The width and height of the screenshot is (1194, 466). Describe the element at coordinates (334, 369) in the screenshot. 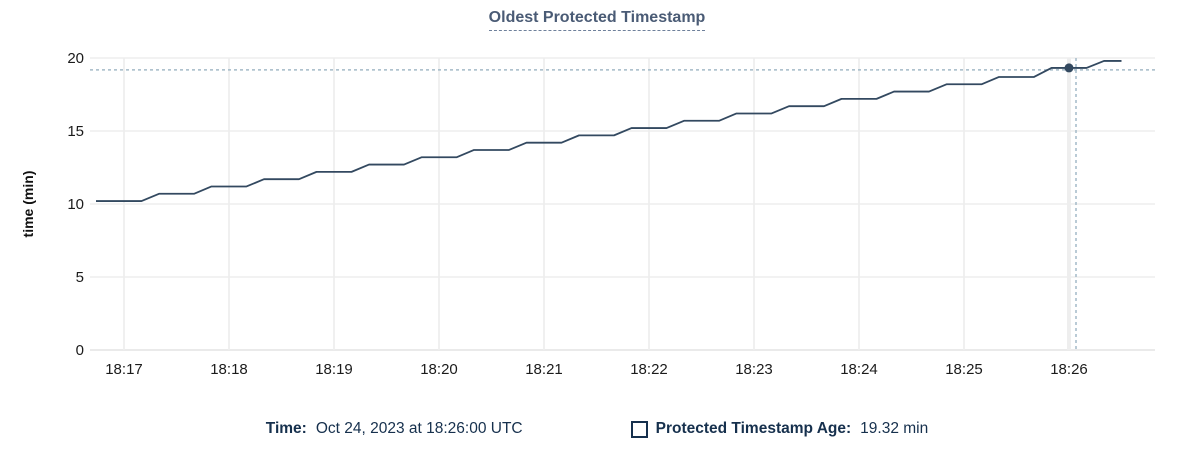

I see `x-tick-label: 18:19` at that location.